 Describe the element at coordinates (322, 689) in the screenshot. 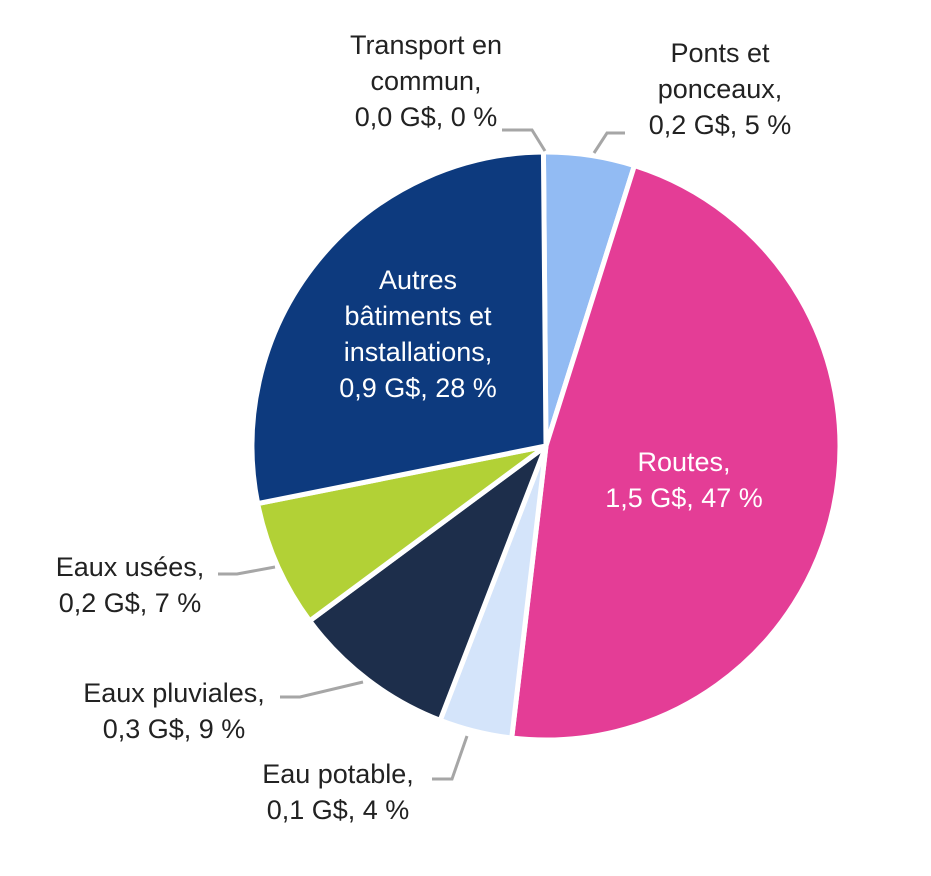

I see `leader-line-eaux-pluviales` at that location.